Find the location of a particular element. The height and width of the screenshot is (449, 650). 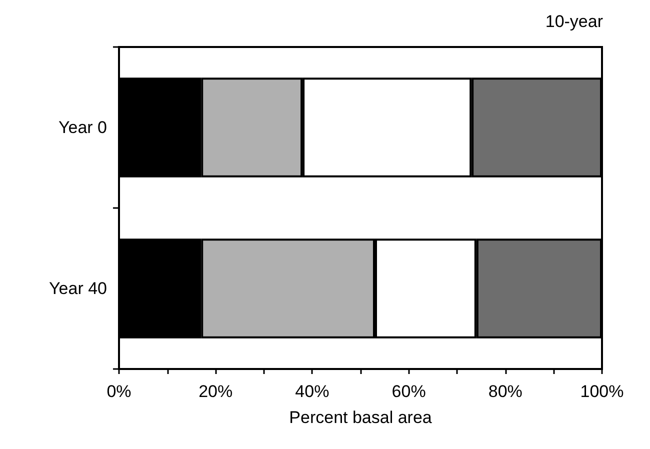

y-tick-label: Year 0 is located at coordinates (82, 127).